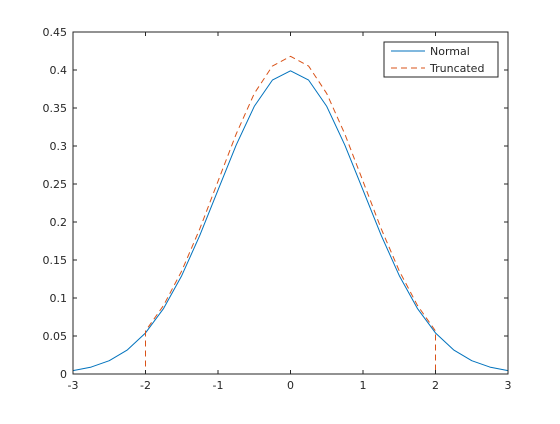 Image resolution: width=560 pixels, height=424 pixels. What do you see at coordinates (59, 146) in the screenshot?
I see `y-tick-label: 0.3` at bounding box center [59, 146].